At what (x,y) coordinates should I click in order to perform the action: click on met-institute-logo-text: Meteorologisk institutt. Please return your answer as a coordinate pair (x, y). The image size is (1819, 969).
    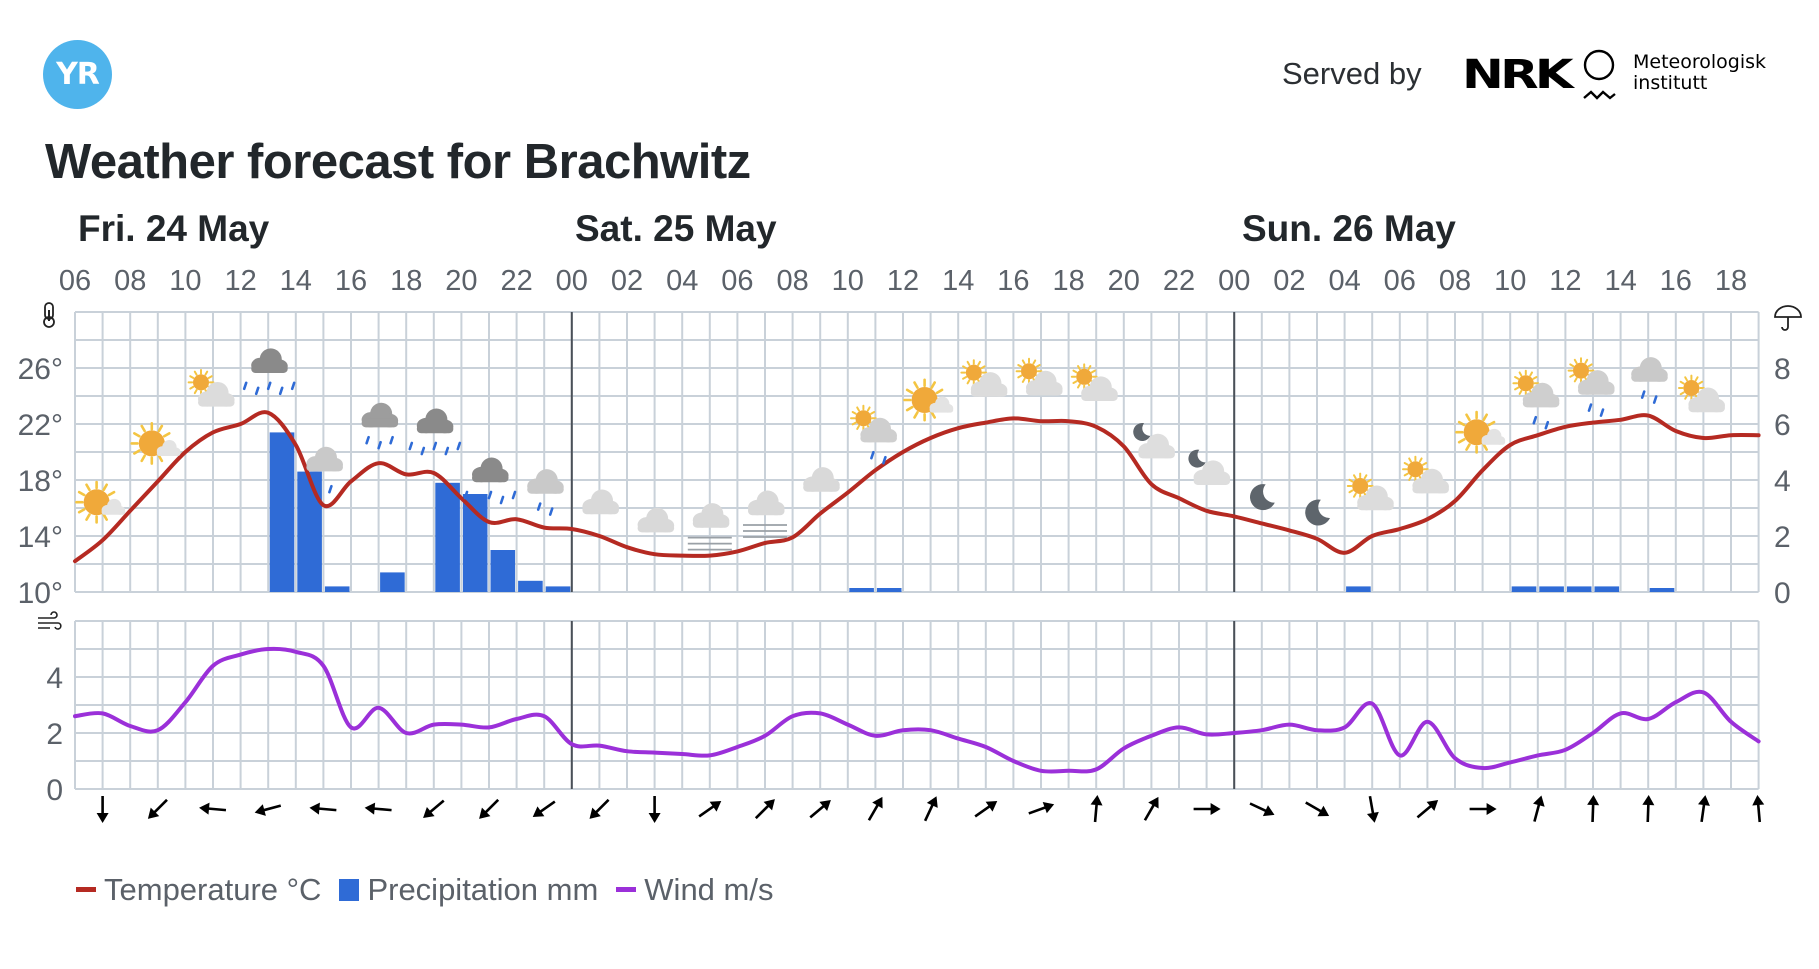
    Looking at the image, I should click on (1699, 73).